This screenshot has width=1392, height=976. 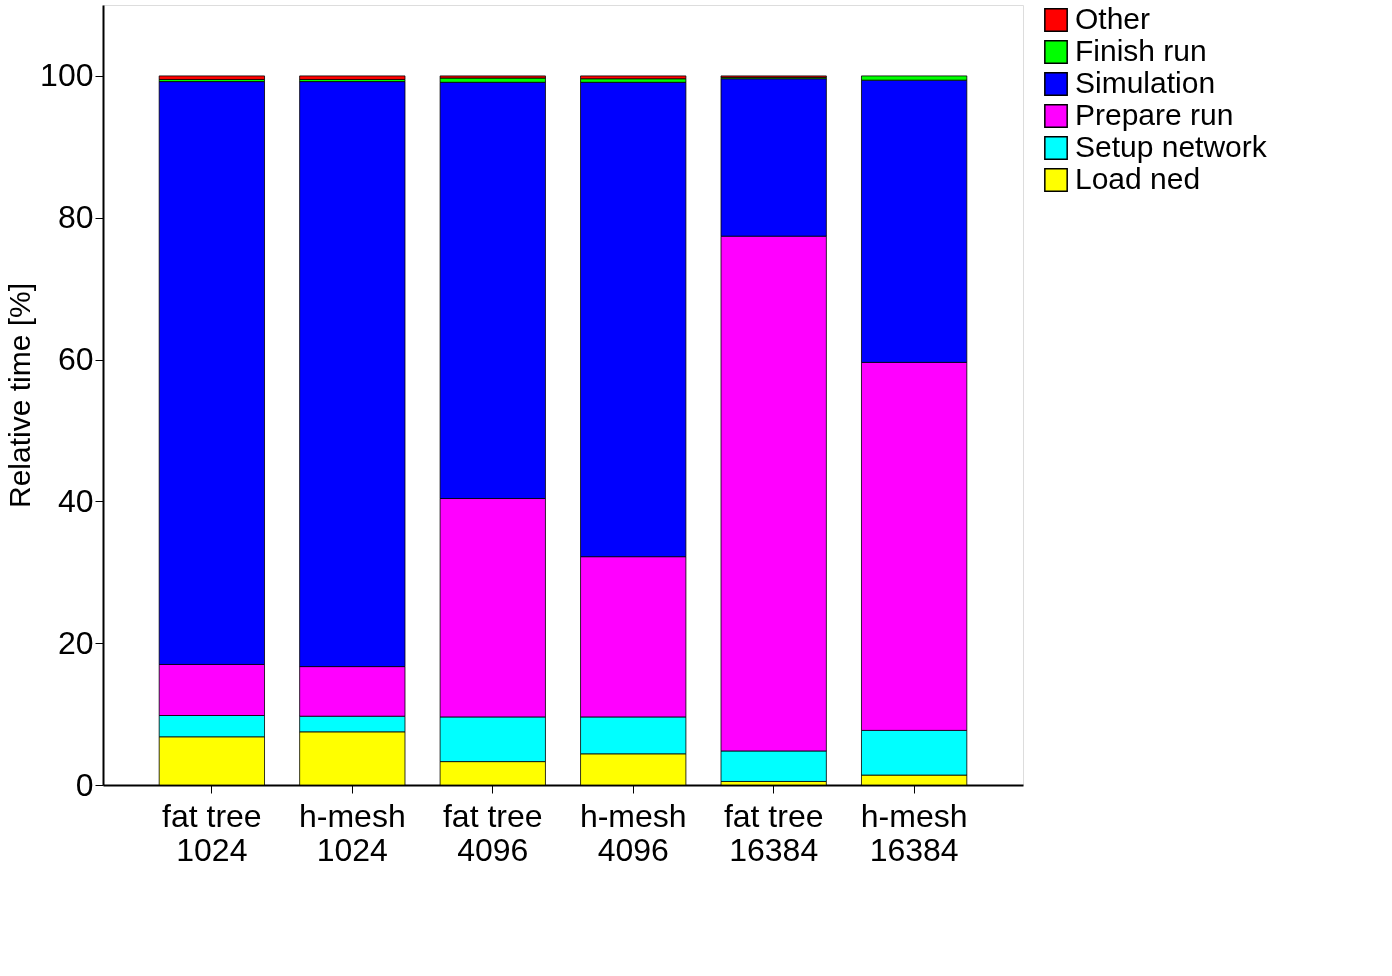 What do you see at coordinates (20, 395) in the screenshot?
I see `y-axis-title: Relative time [%]` at bounding box center [20, 395].